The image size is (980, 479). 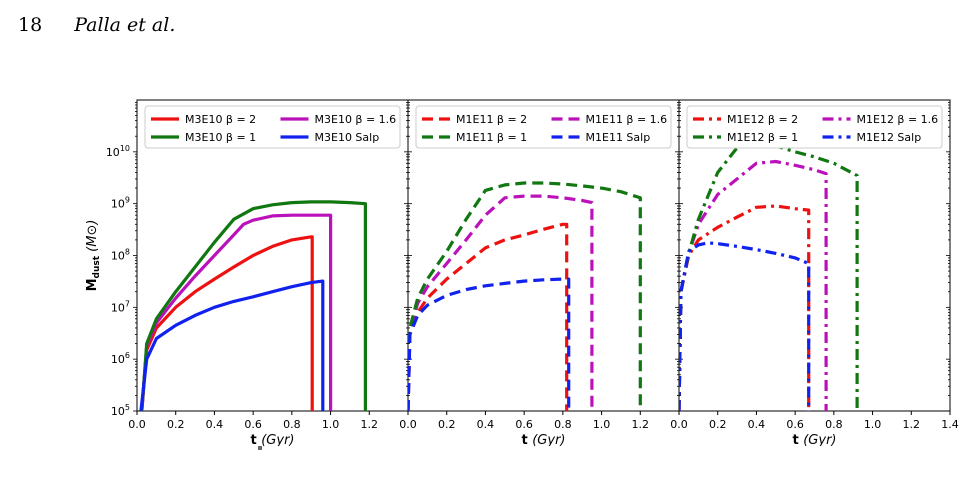 I want to click on legend-label: M1E12 β = 1.6, so click(x=898, y=119).